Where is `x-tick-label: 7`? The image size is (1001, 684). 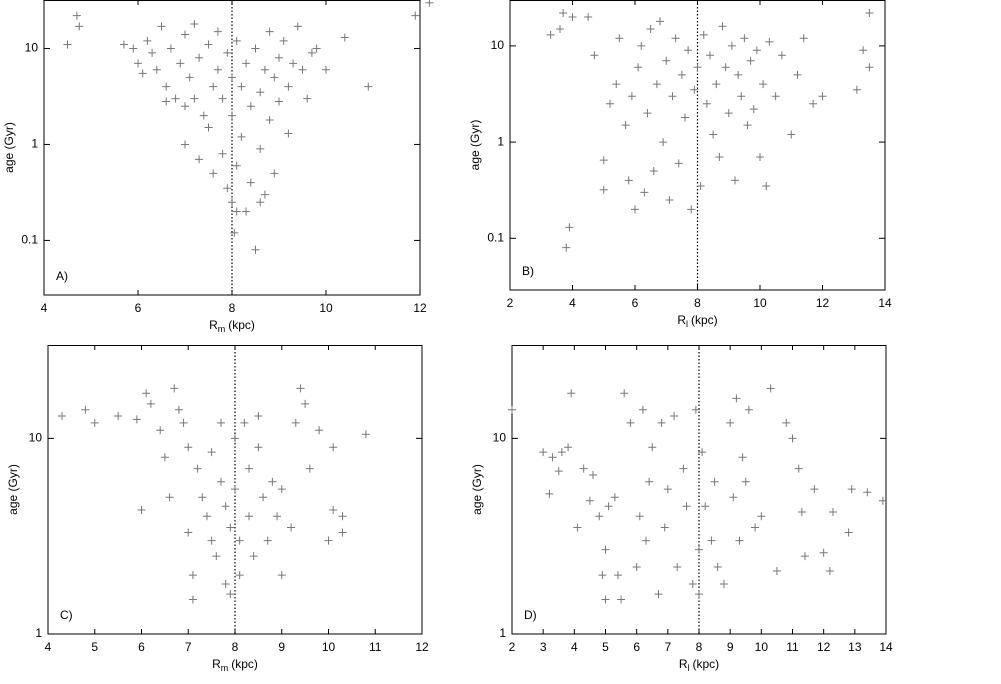
x-tick-label: 7 is located at coordinates (188, 647).